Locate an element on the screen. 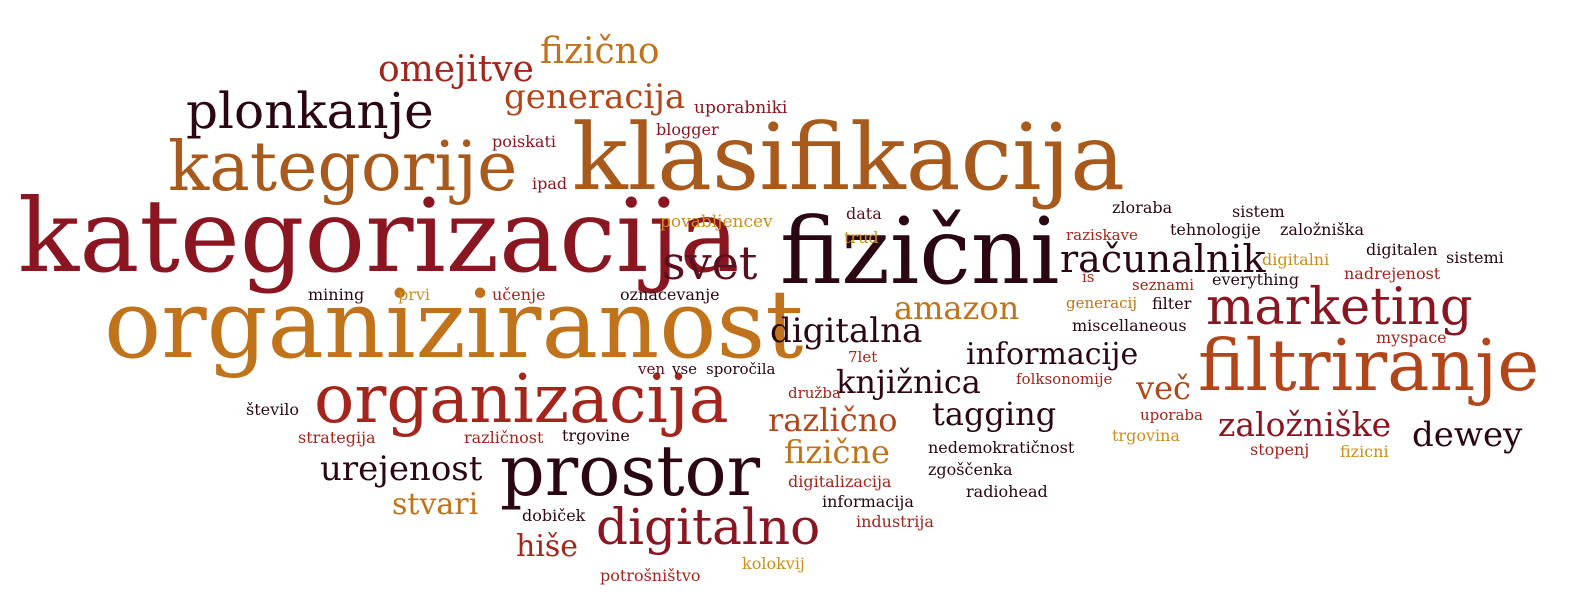 The width and height of the screenshot is (1586, 616). word-digitalizacija: digitalizacija is located at coordinates (840, 481).